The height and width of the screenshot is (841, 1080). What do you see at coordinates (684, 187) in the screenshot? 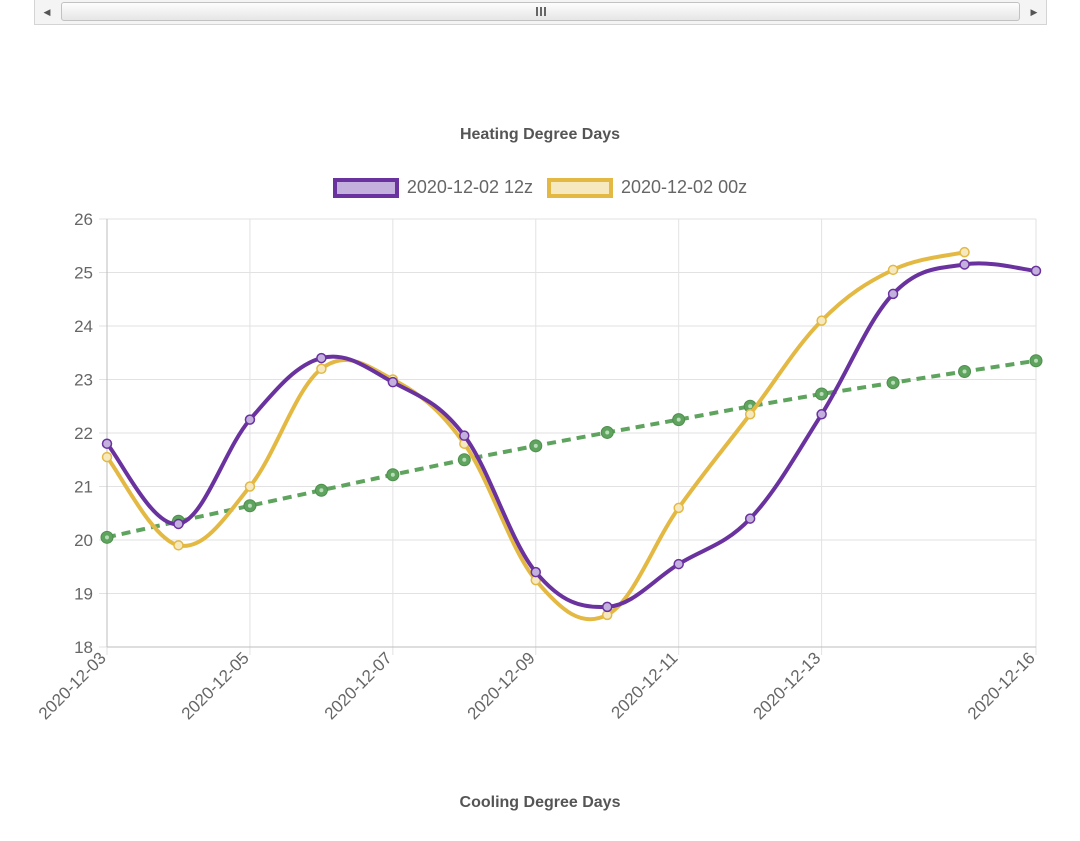
I see `legend-label-series-2: 2020-12-02 00z` at bounding box center [684, 187].